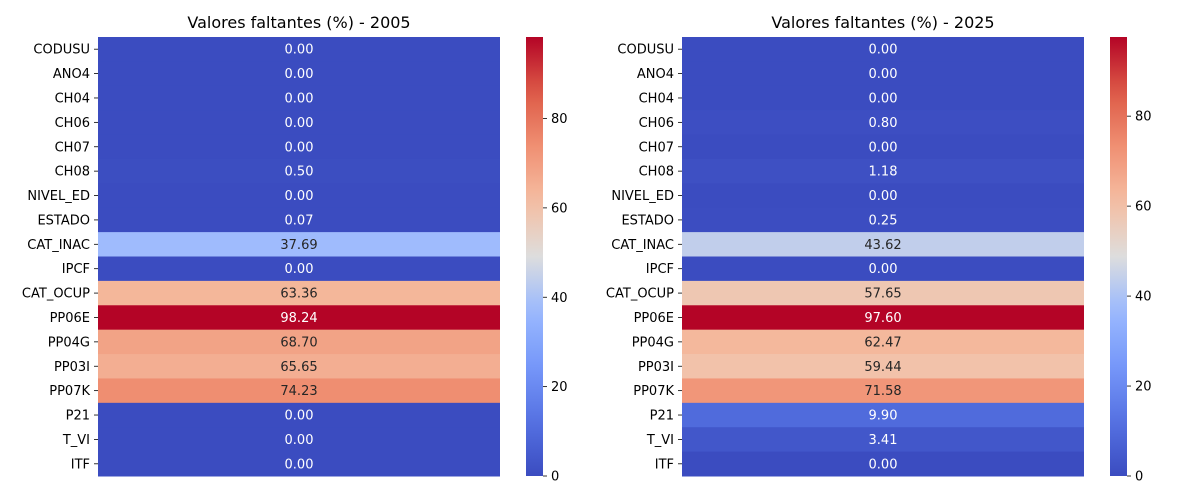 The height and width of the screenshot is (500, 1200). I want to click on cell-value-label: 9.90, so click(883, 416).